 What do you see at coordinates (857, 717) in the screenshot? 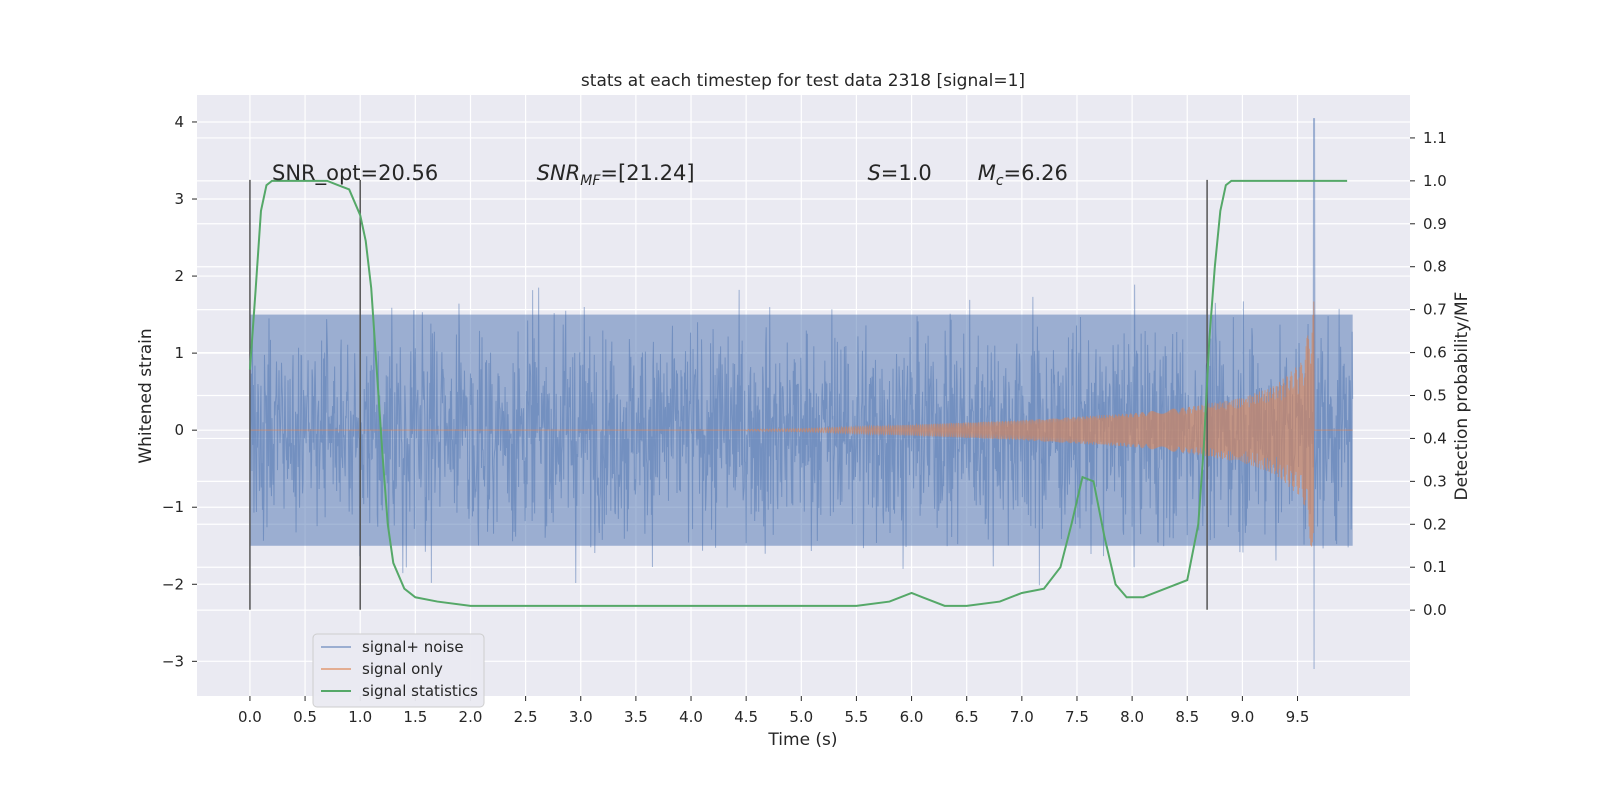
I see `x-tick-label: 5.5` at bounding box center [857, 717].